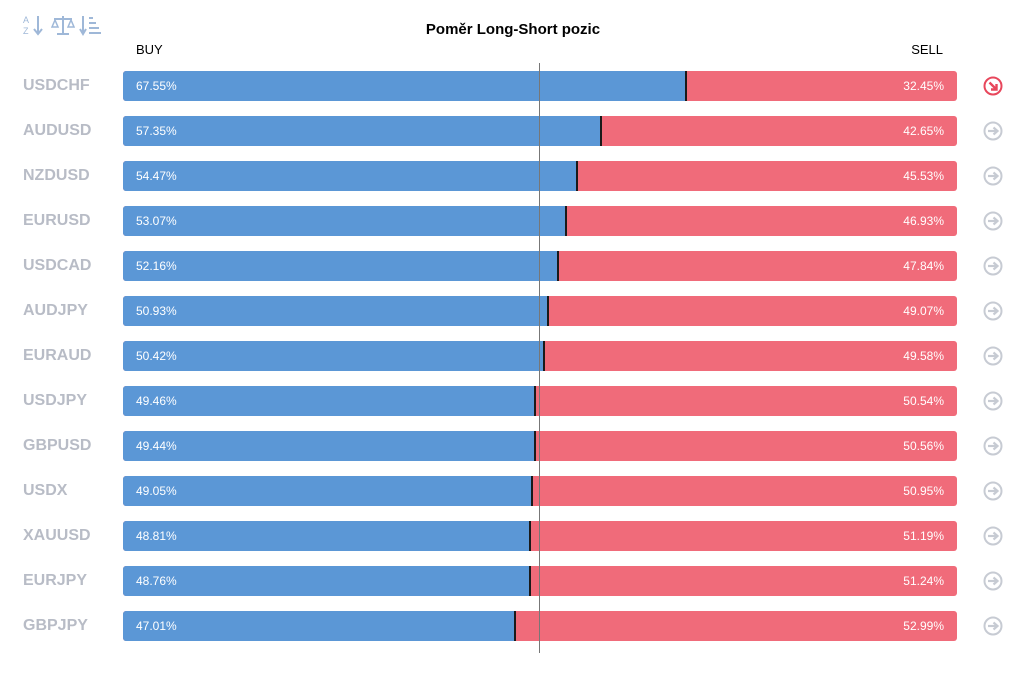  I want to click on sell-bar: 52.16% 47.84%, so click(540, 266).